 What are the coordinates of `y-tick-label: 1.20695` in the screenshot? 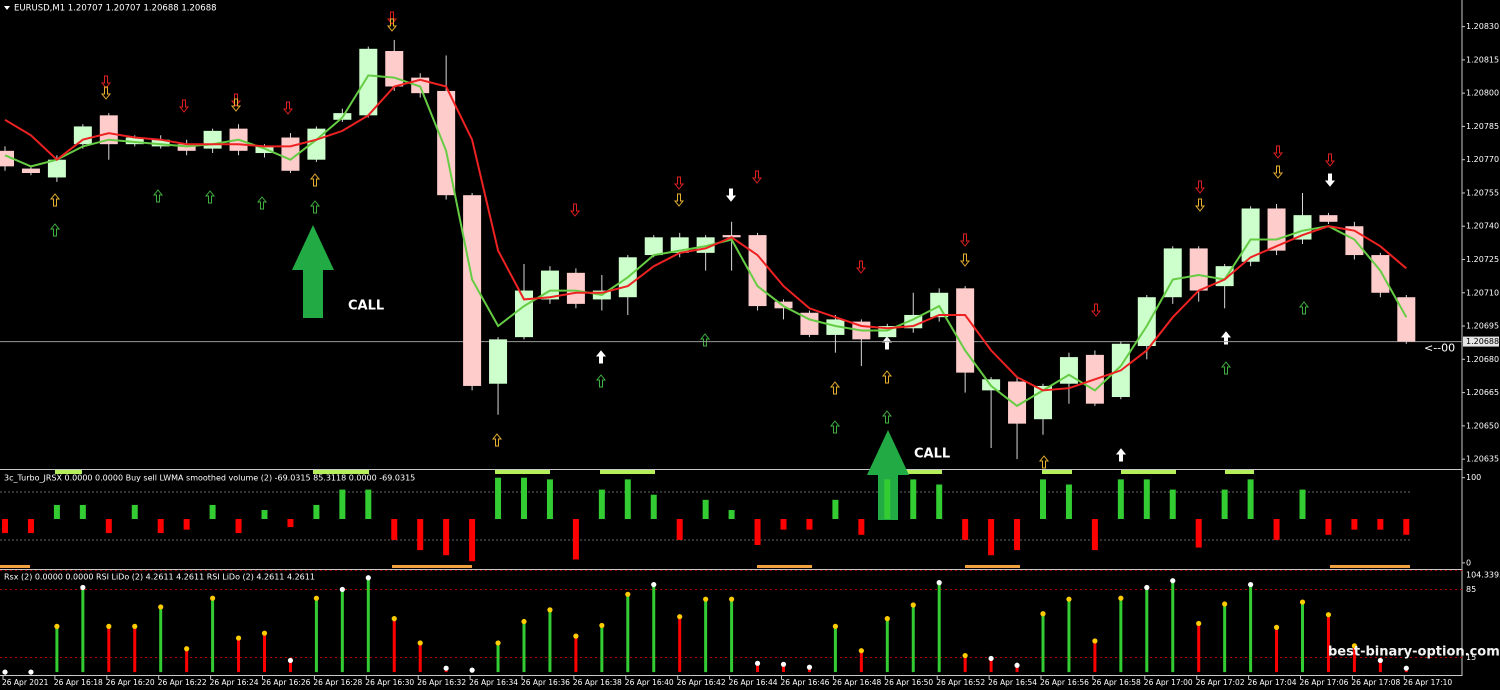 It's located at (1482, 326).